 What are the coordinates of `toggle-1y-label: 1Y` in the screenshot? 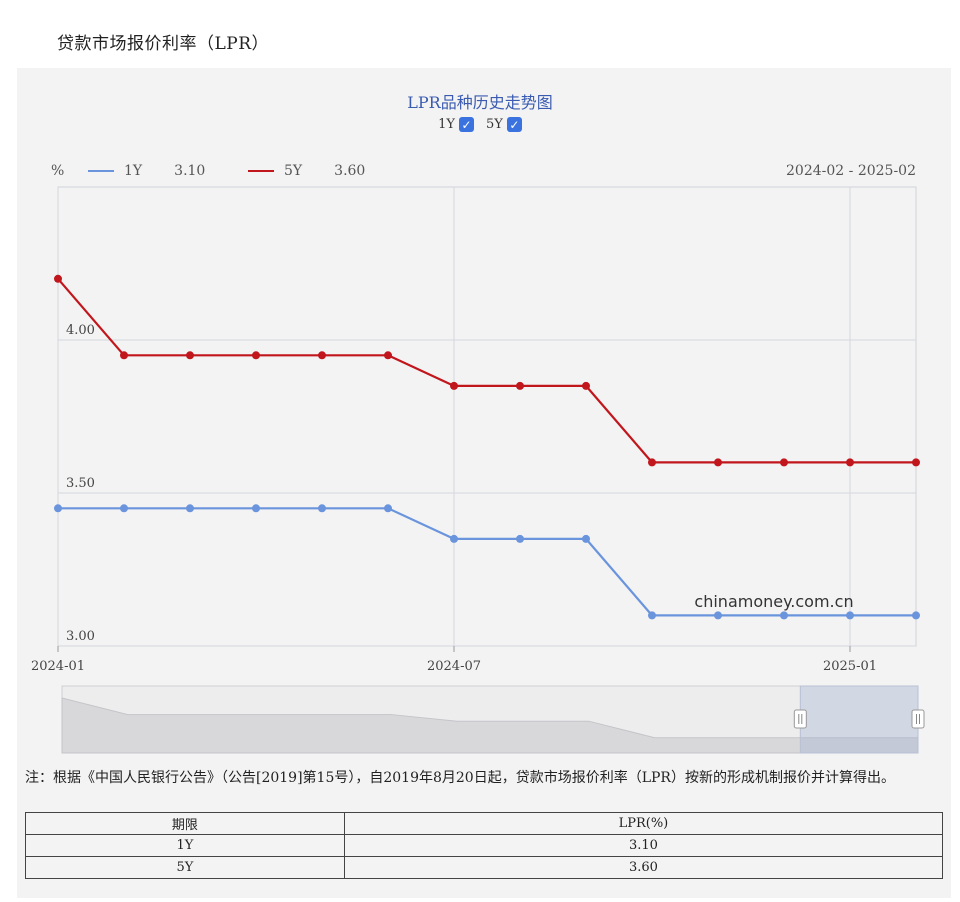 It's located at (446, 124).